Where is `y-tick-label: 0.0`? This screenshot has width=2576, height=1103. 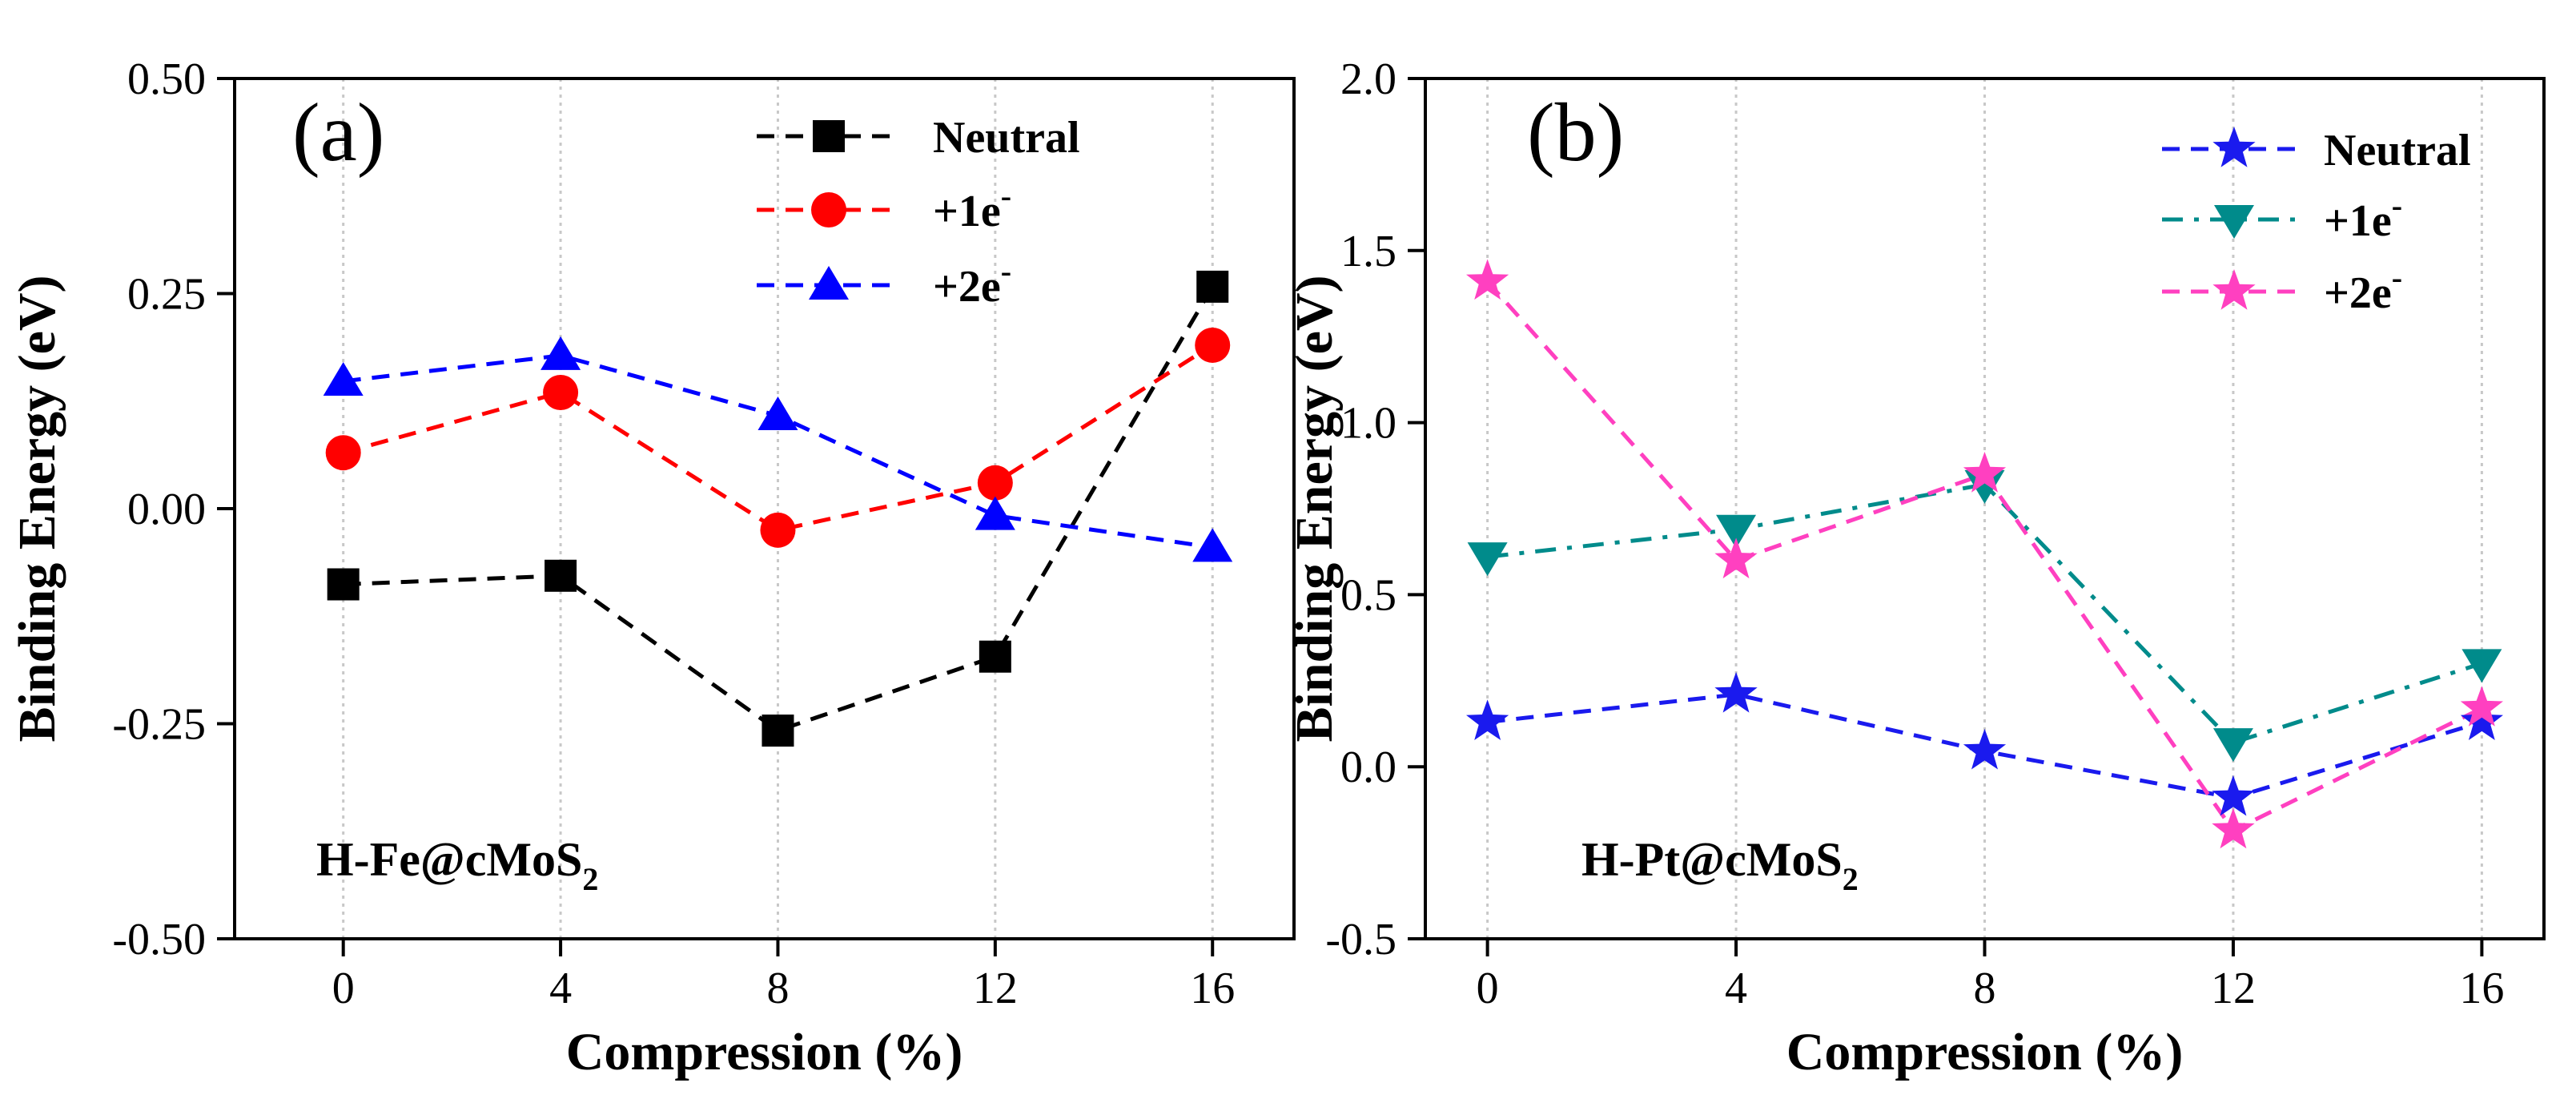 y-tick-label: 0.0 is located at coordinates (1368, 767).